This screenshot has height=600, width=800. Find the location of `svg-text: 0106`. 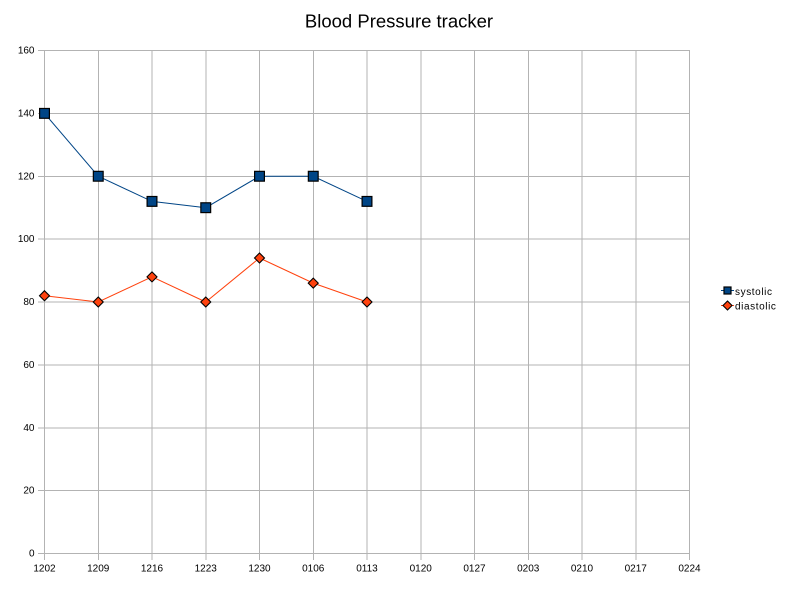

svg-text: 0106 is located at coordinates (313, 569).